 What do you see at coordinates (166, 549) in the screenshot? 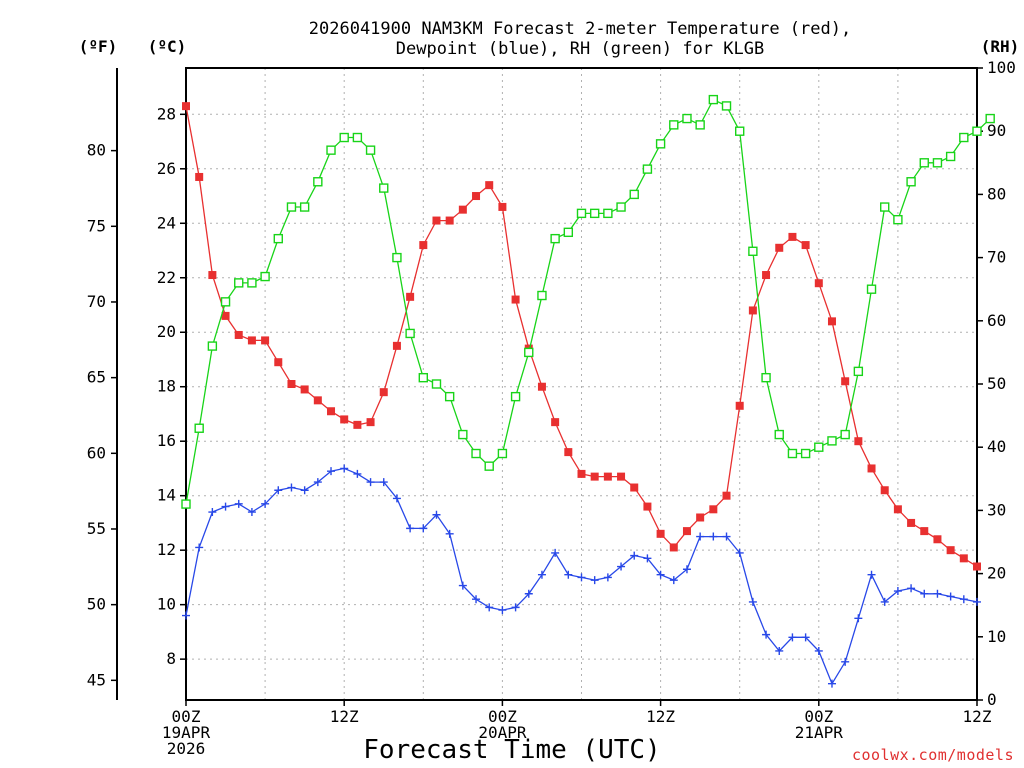
I see `celsius-tick-label: 12` at bounding box center [166, 549].